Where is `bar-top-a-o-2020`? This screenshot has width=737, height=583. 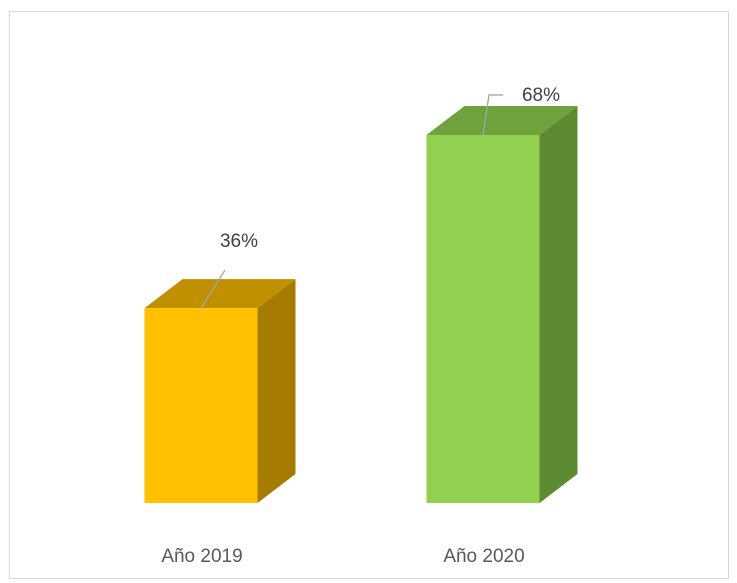 bar-top-a-o-2020 is located at coordinates (502, 120).